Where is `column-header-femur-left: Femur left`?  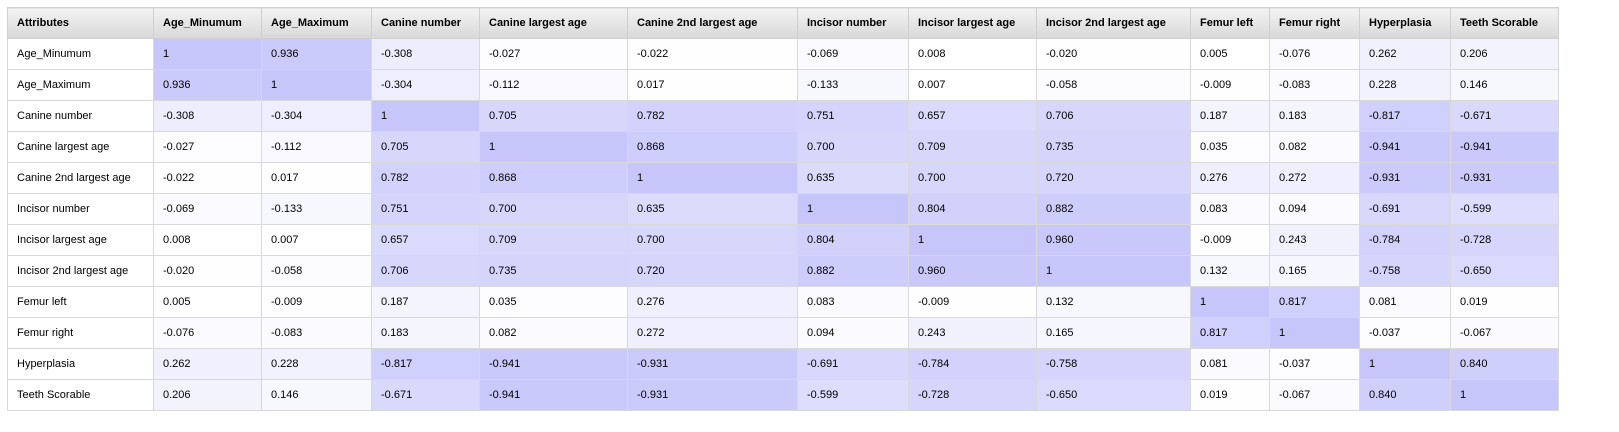
column-header-femur-left: Femur left is located at coordinates (1230, 23).